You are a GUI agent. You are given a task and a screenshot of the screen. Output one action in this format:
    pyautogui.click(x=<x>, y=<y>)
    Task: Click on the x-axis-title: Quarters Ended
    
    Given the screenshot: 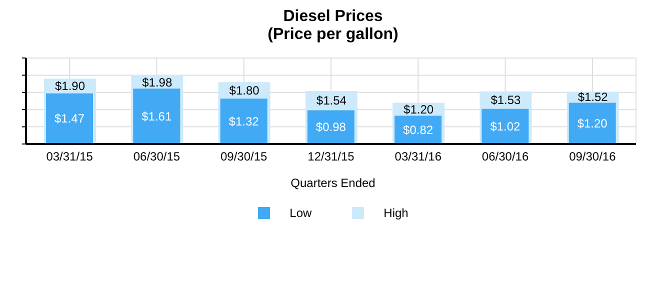 What is the action you would take?
    pyautogui.click(x=333, y=183)
    